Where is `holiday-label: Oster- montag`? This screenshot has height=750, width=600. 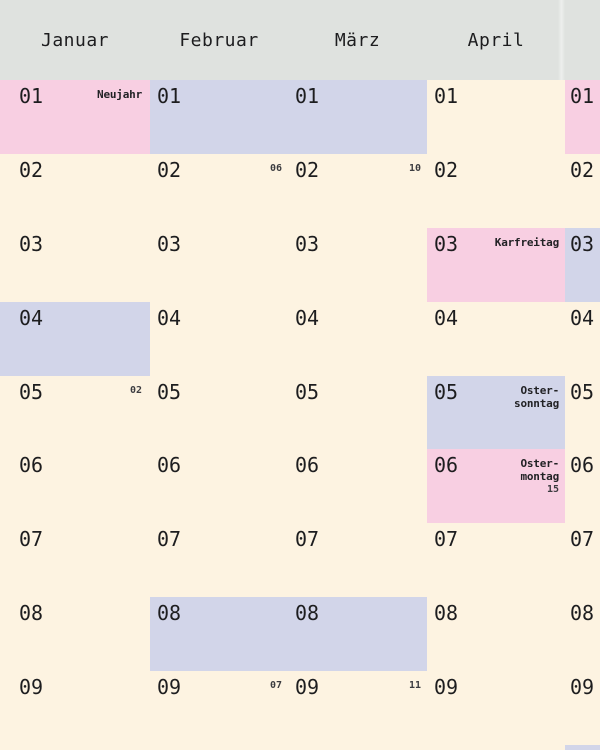
holiday-label: Oster- montag is located at coordinates (539, 470).